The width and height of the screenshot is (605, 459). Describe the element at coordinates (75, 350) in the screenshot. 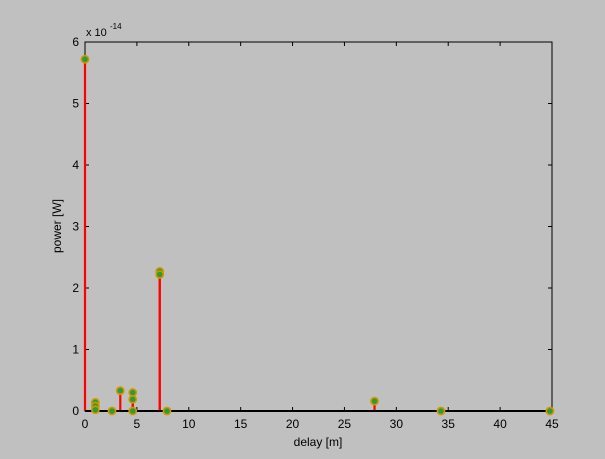

I see `y-tick-label: 1` at that location.